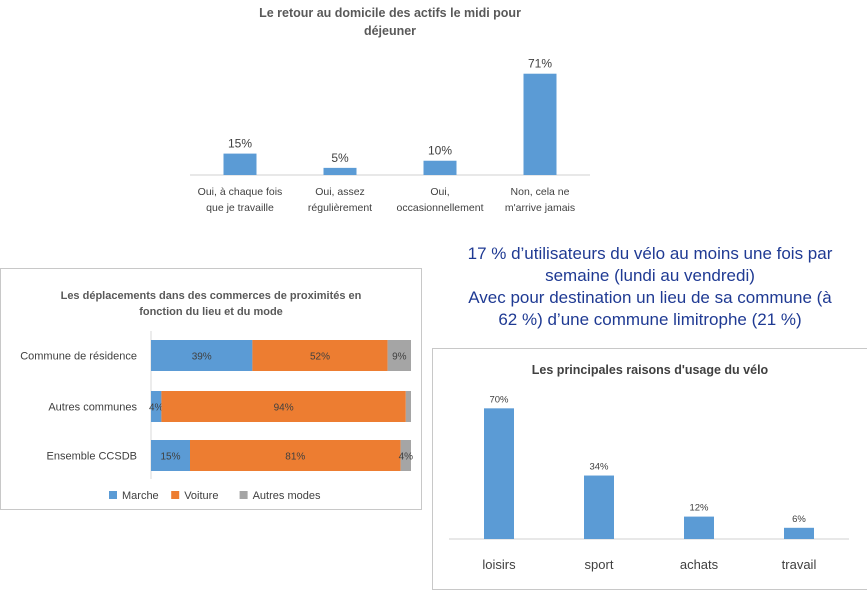 This screenshot has height=599, width=867. I want to click on category-label: m'arrive jamais, so click(540, 208).